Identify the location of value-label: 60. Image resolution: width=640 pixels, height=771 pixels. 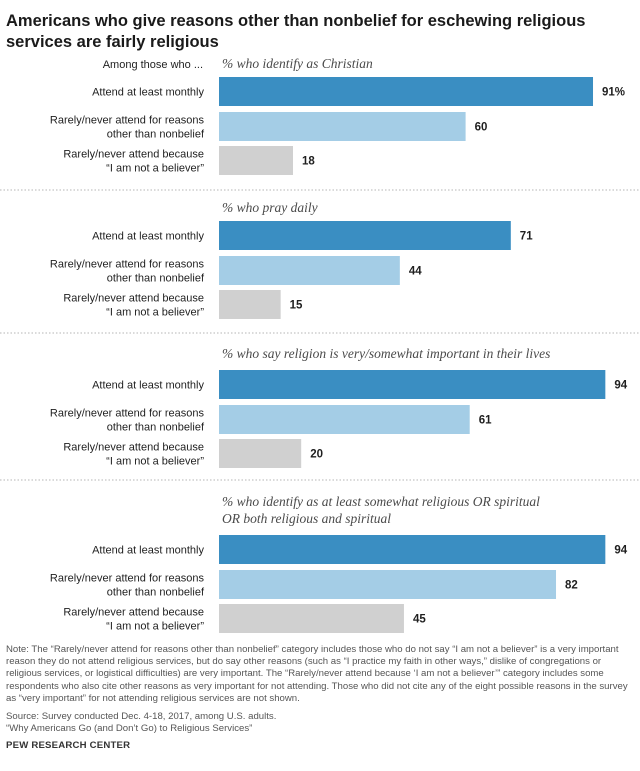
(481, 128).